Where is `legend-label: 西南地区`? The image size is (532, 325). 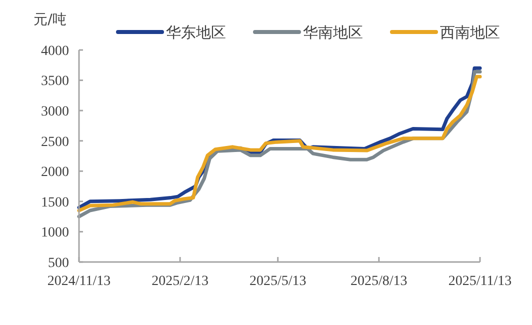
legend-label: 西南地区 is located at coordinates (470, 32).